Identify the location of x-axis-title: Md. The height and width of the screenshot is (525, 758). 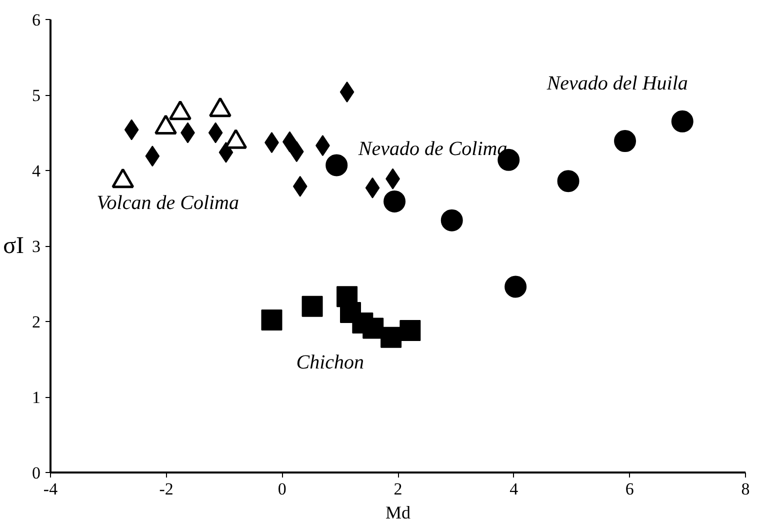
(398, 512).